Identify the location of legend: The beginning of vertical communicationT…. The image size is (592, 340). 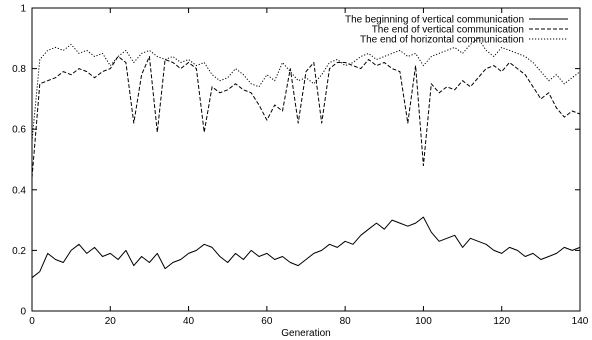
(456, 30).